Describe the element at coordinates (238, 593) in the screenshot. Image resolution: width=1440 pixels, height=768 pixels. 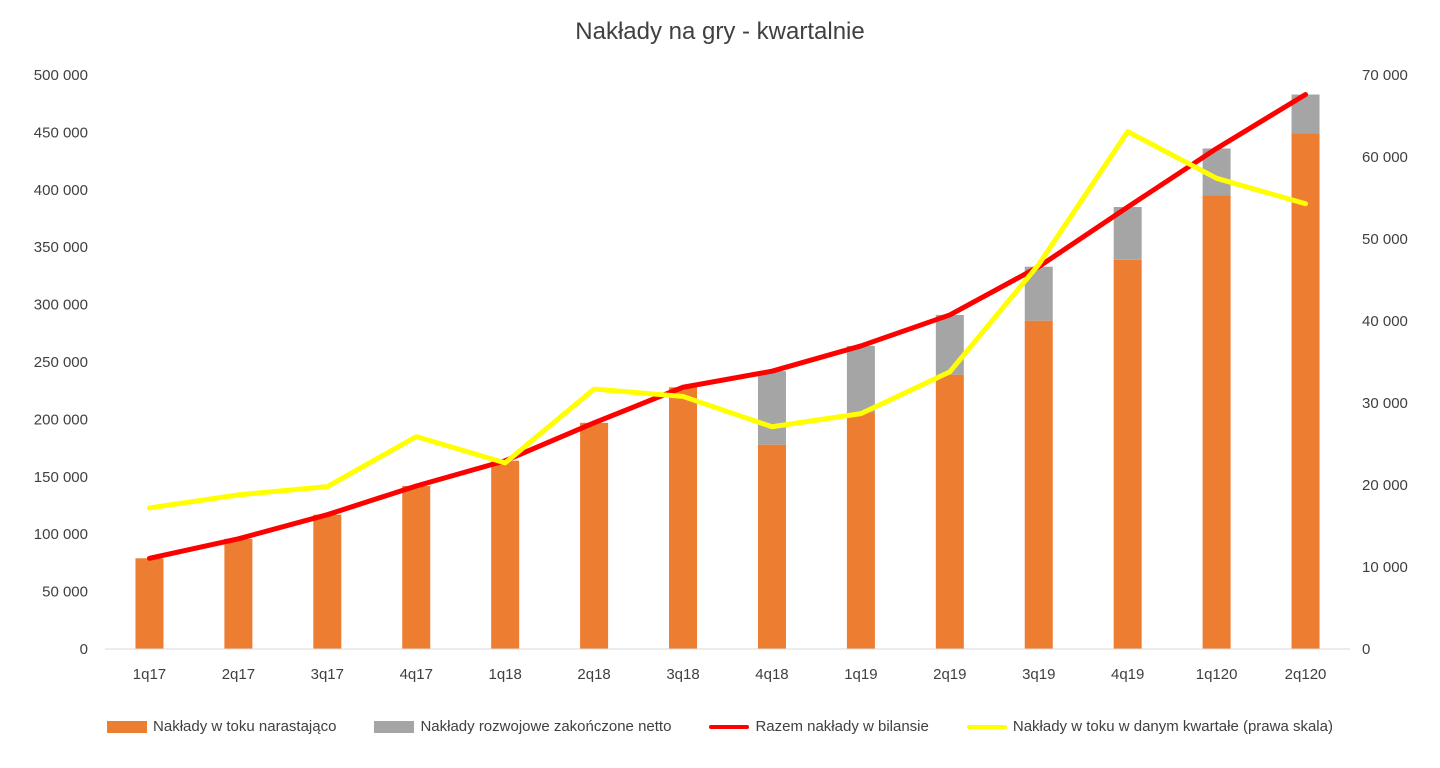
I see `bar-in-progress-2q17` at that location.